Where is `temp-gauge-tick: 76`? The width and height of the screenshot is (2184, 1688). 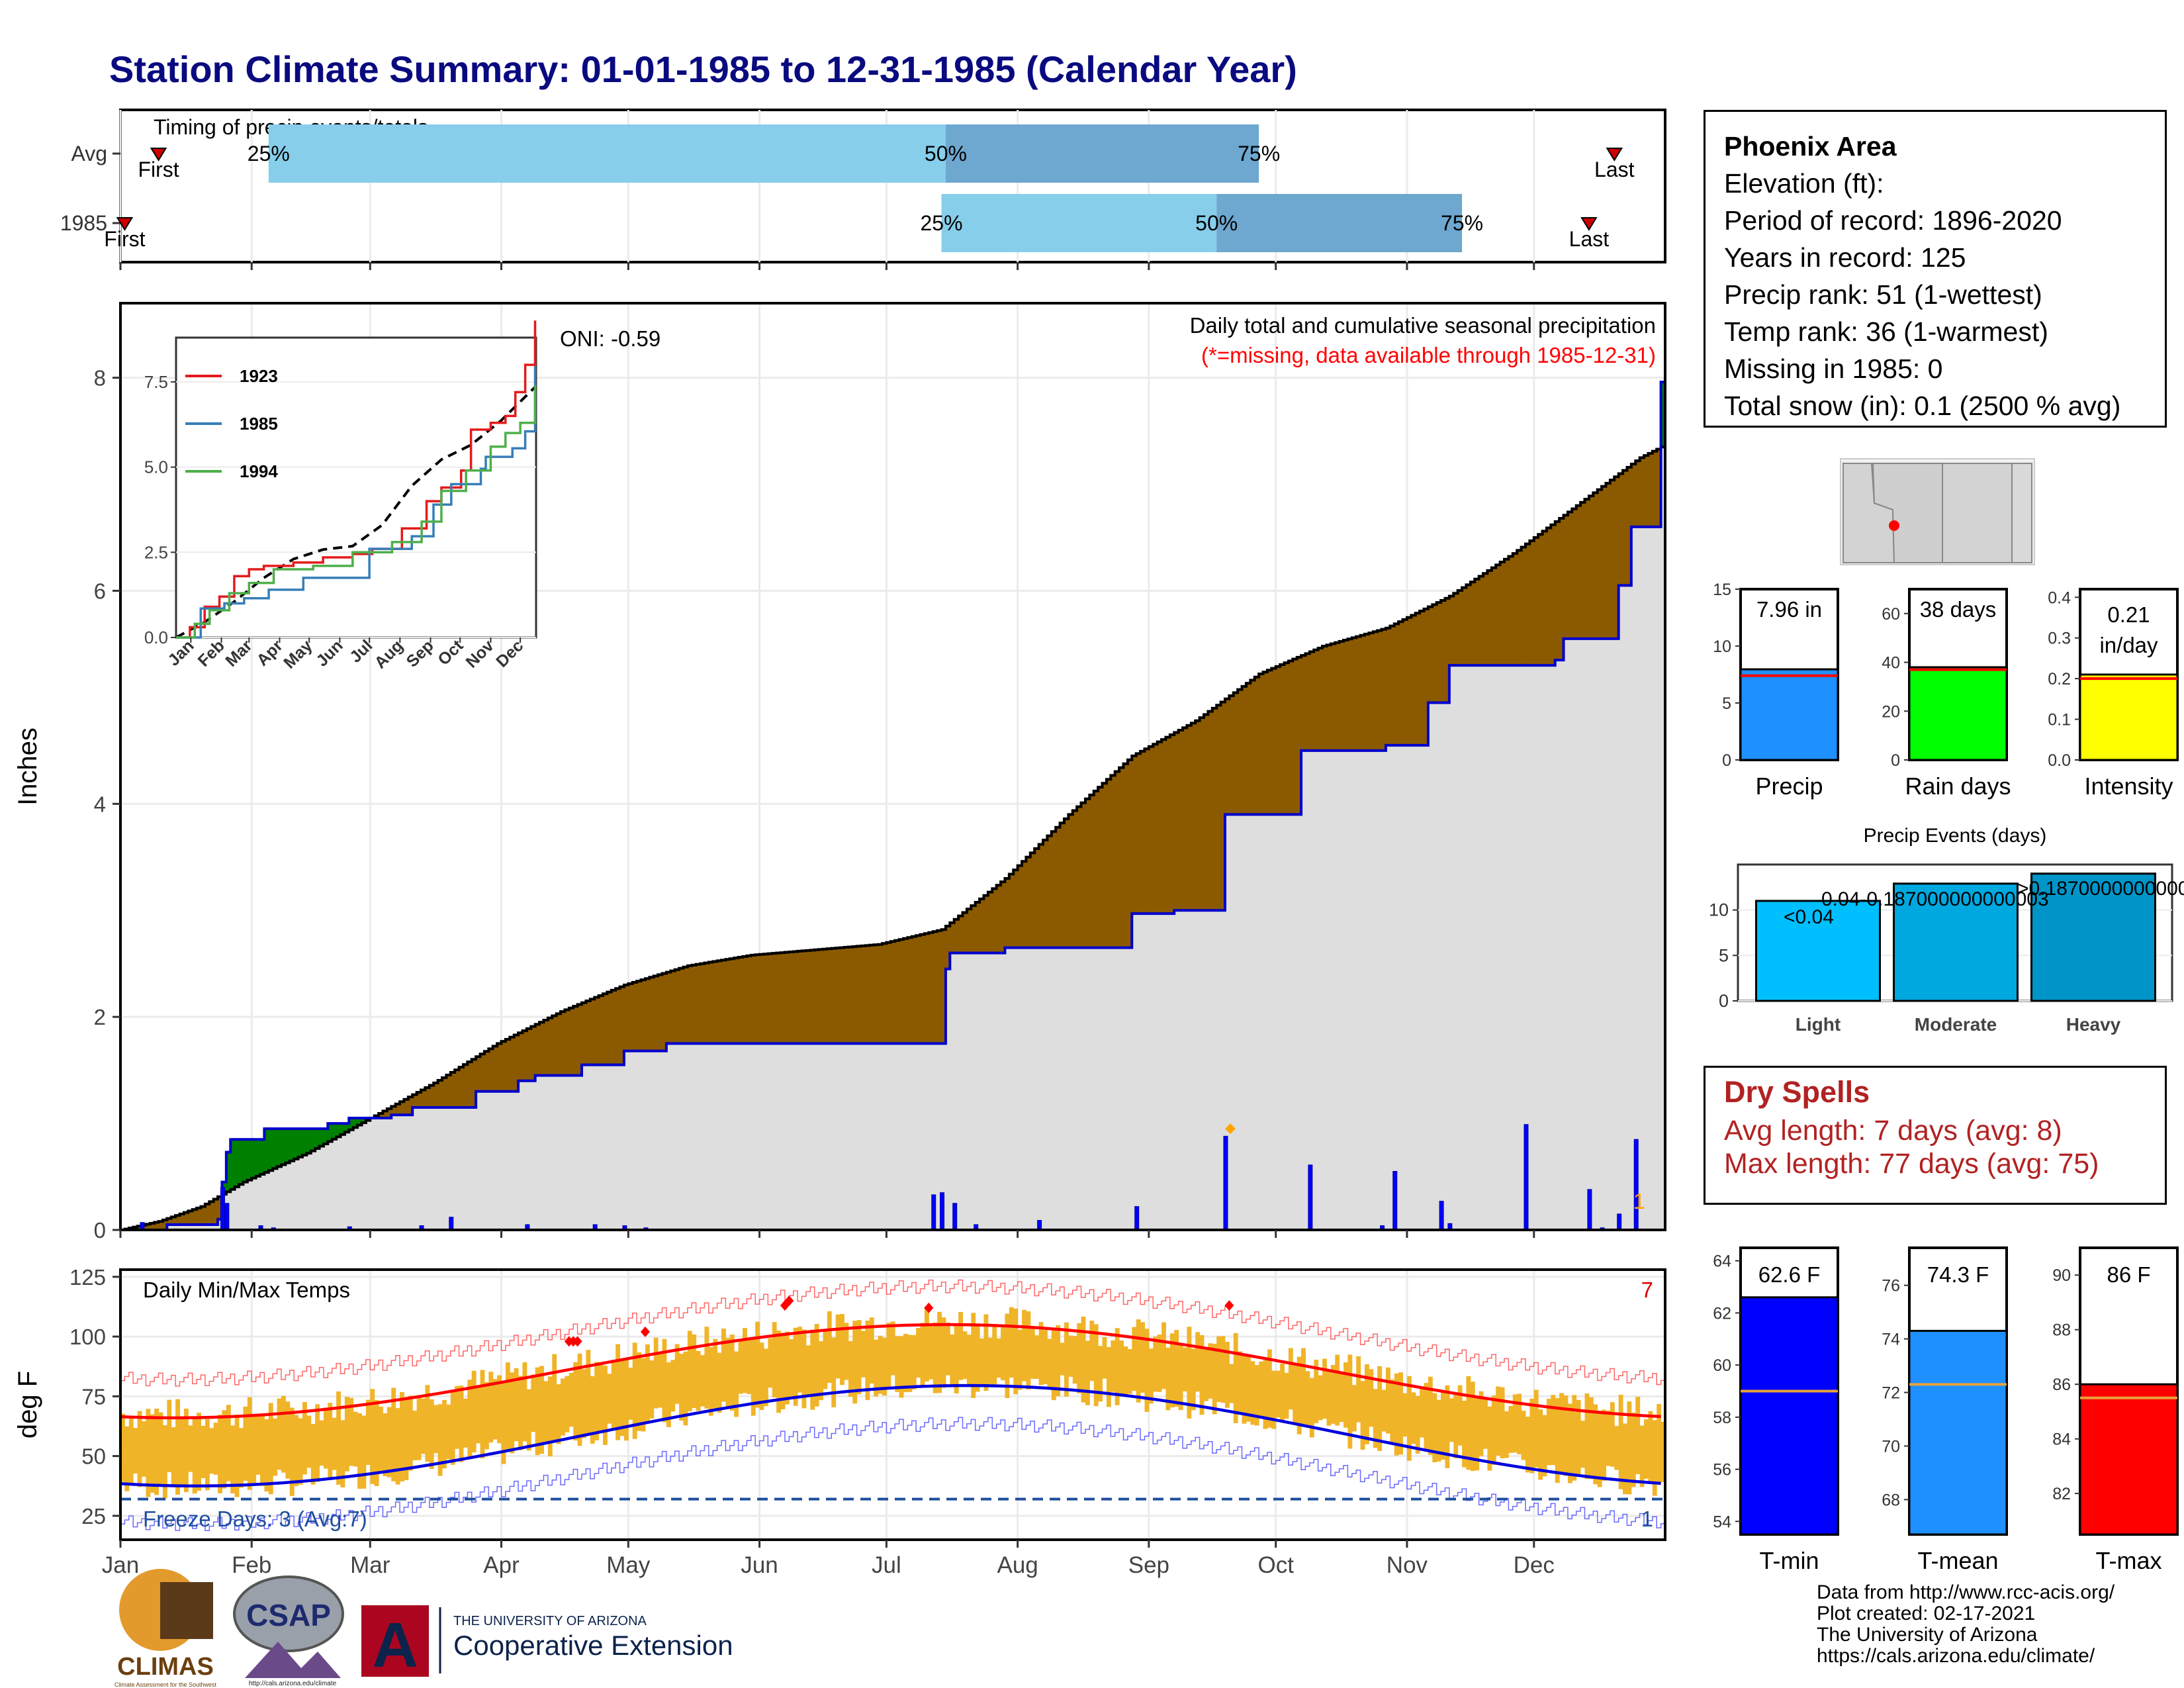
temp-gauge-tick: 76 is located at coordinates (1891, 1286).